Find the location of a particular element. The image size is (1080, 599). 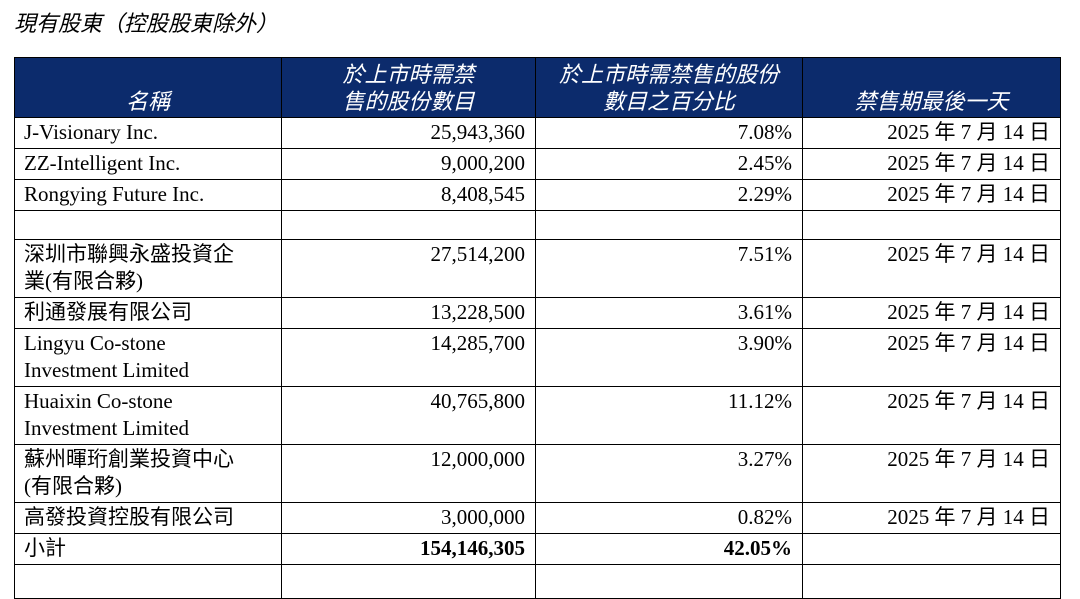

shares-cell: 40,765,800 is located at coordinates (408, 415).